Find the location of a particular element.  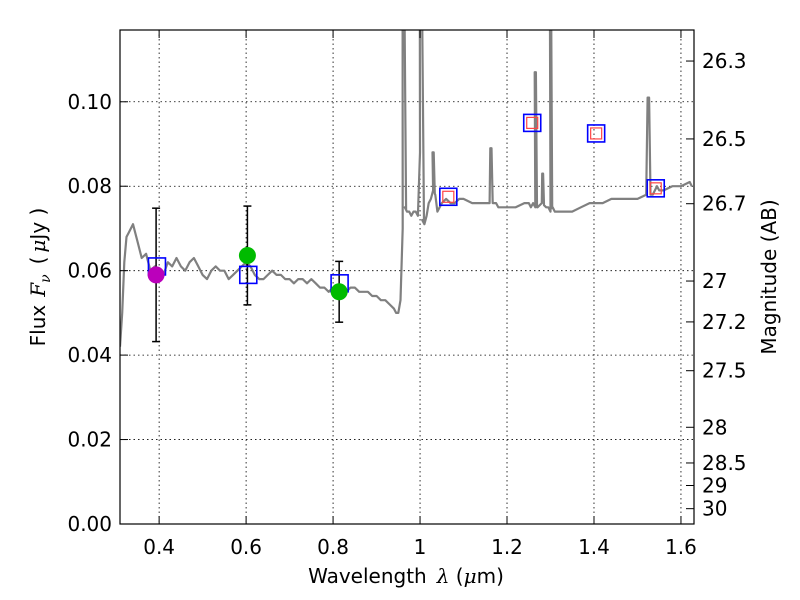

x-tick-label-1: 0.6 is located at coordinates (246, 547).